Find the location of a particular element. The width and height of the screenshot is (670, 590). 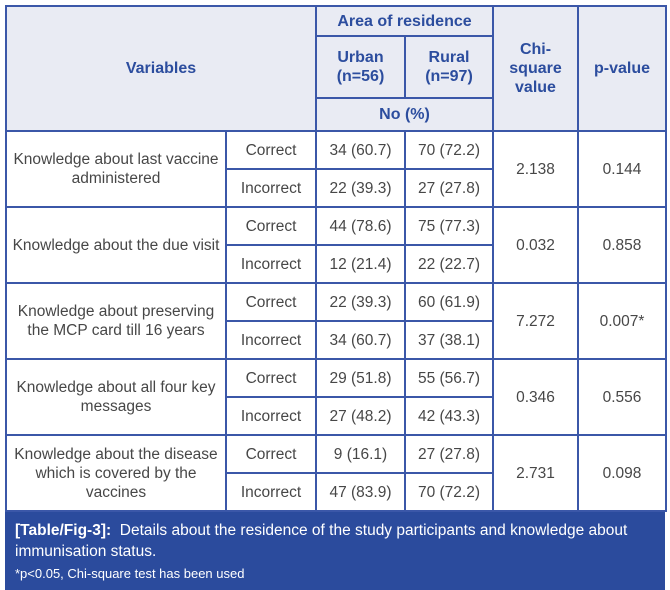

chi-square-value: 0.032 is located at coordinates (535, 245).